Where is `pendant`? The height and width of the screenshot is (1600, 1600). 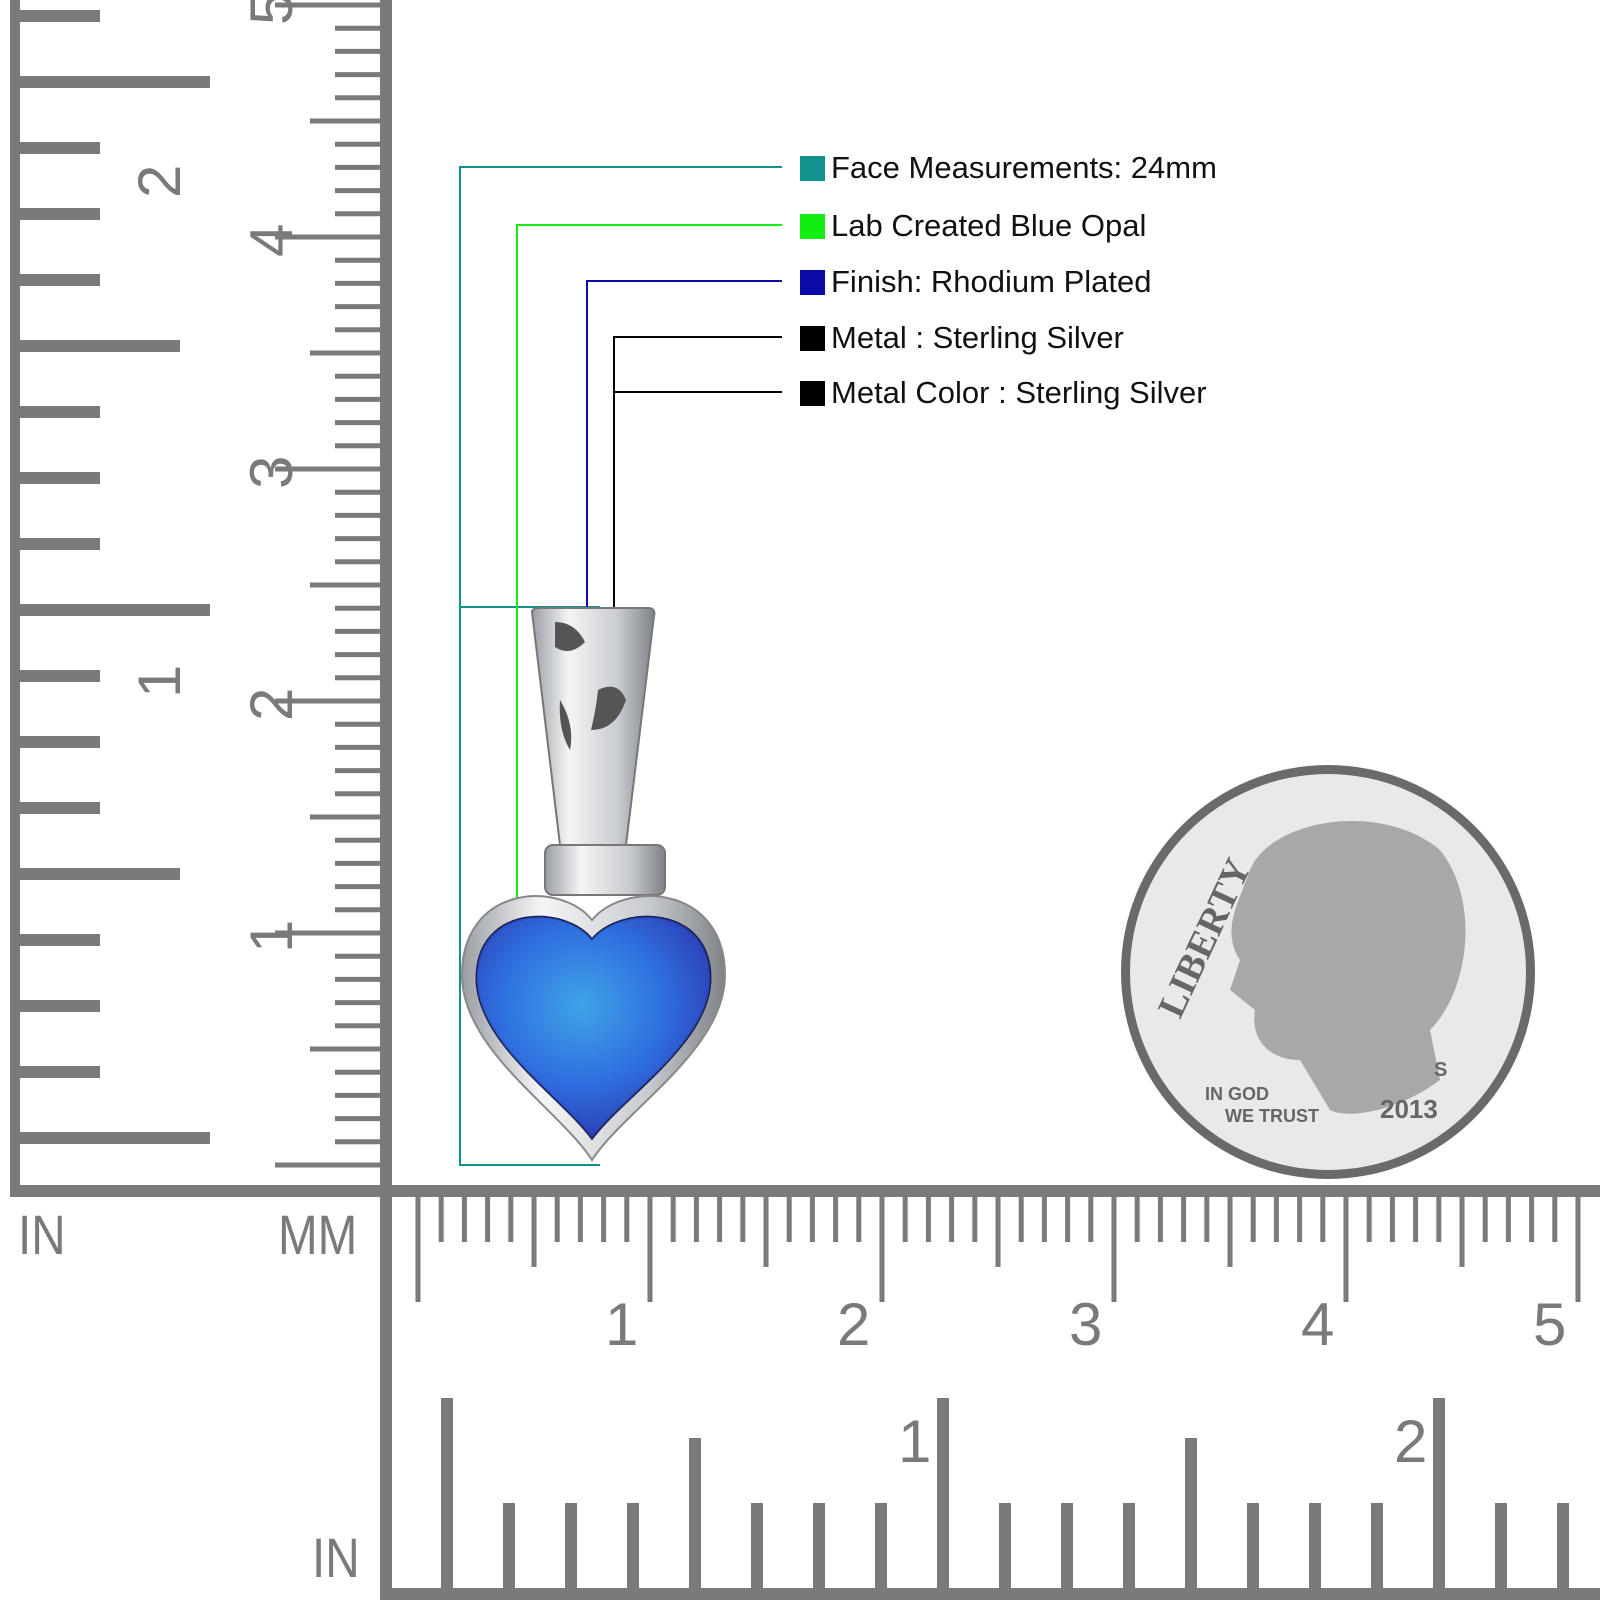 pendant is located at coordinates (593, 884).